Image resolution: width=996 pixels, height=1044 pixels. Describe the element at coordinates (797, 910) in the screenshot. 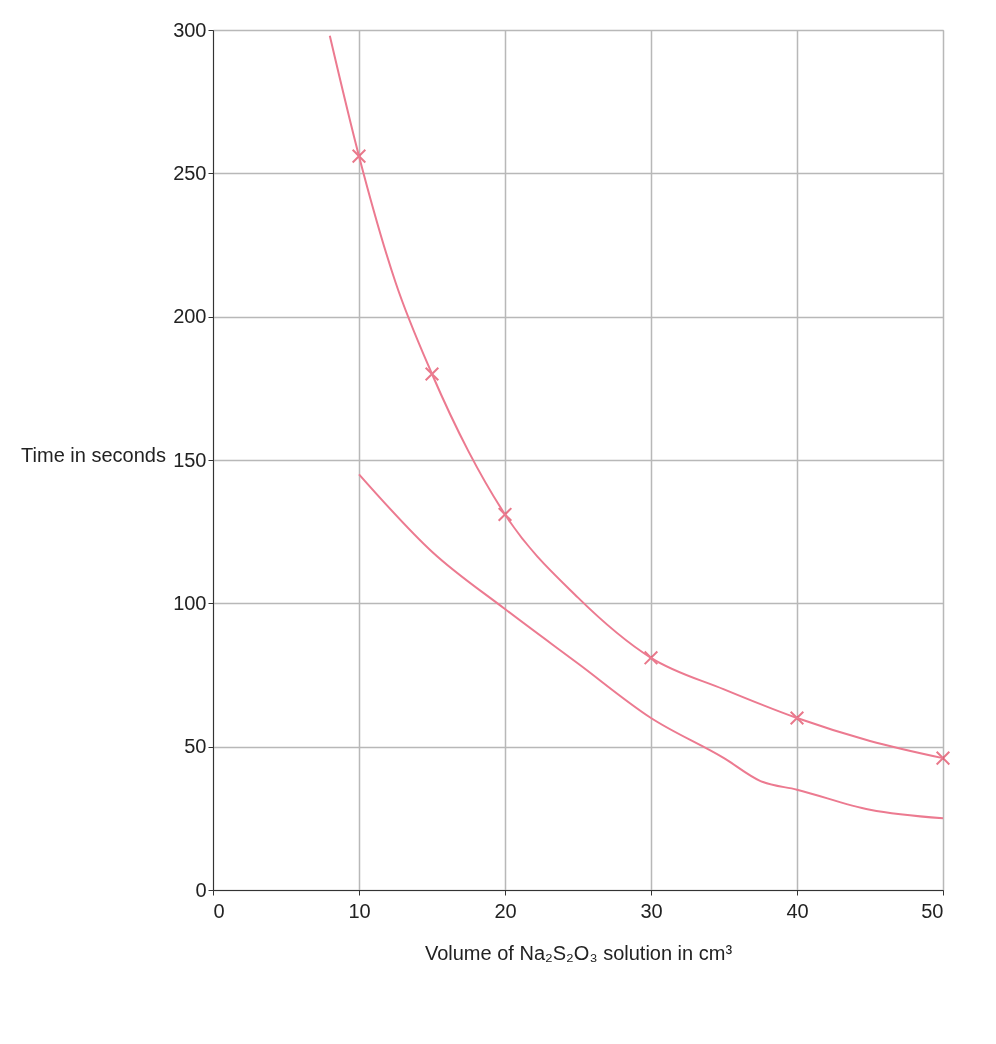

I see `x-tick-label: 40` at that location.